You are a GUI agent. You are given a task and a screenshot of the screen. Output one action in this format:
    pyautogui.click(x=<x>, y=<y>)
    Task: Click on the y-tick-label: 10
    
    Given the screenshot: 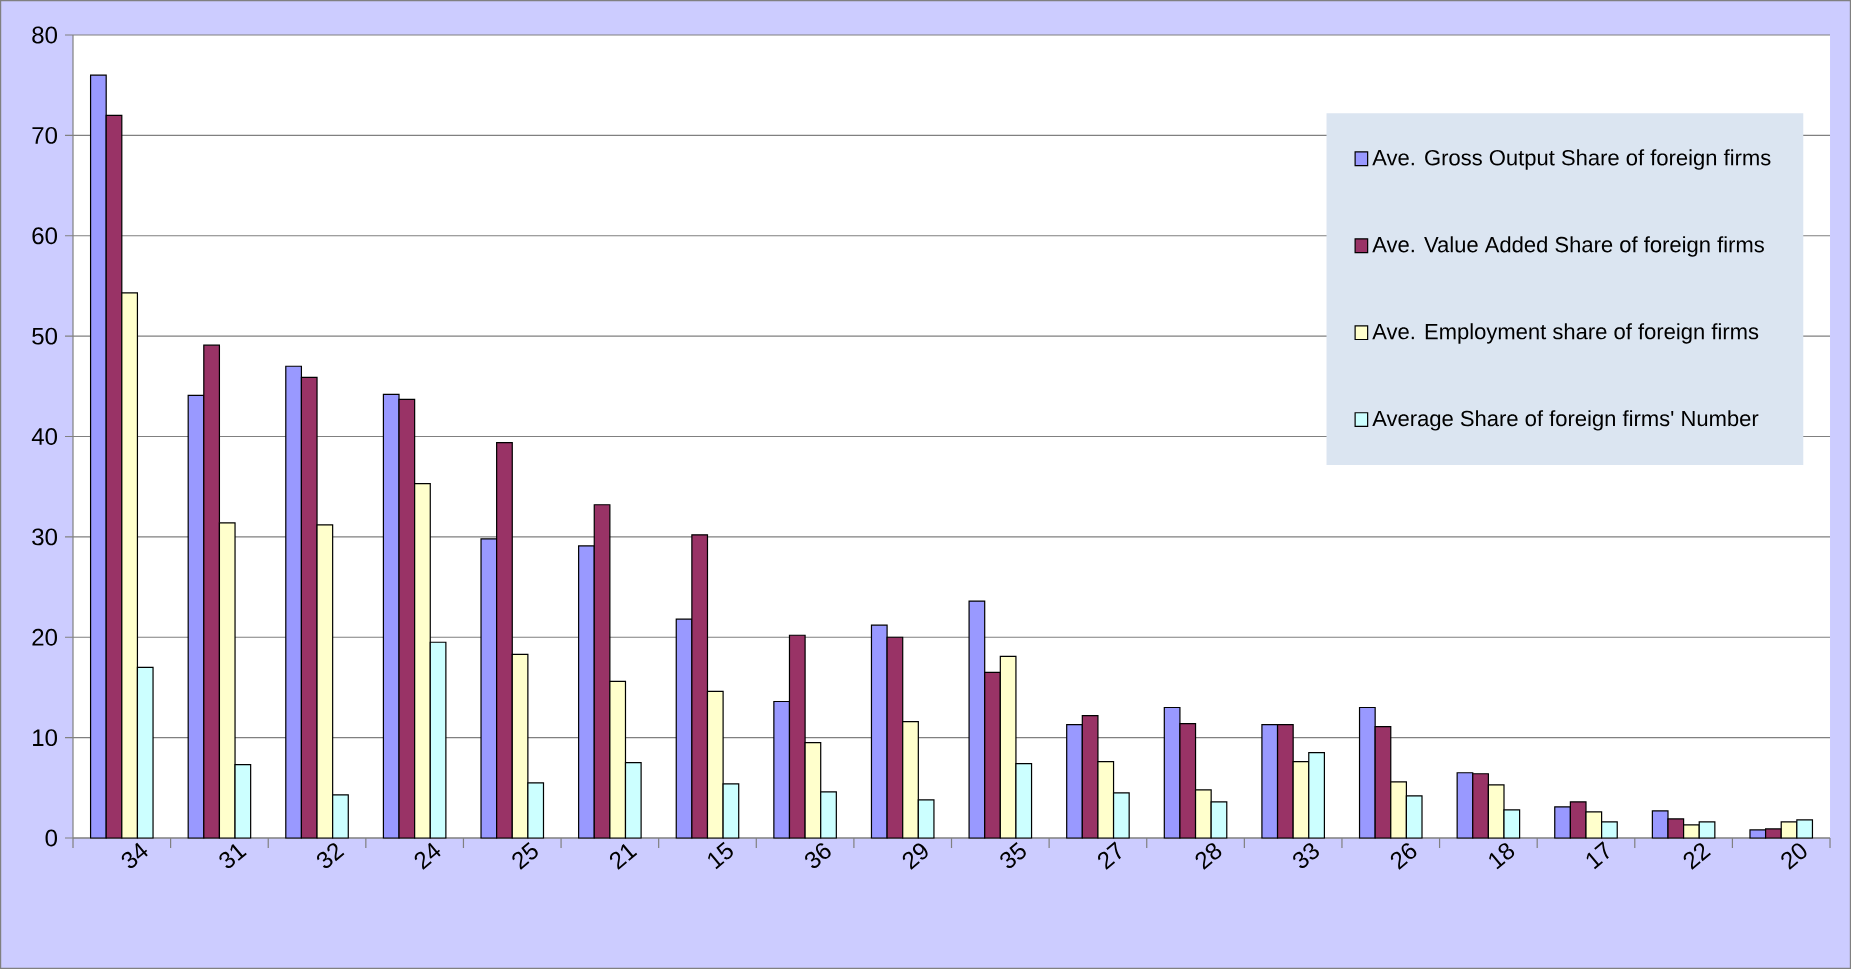 What is the action you would take?
    pyautogui.click(x=45, y=738)
    